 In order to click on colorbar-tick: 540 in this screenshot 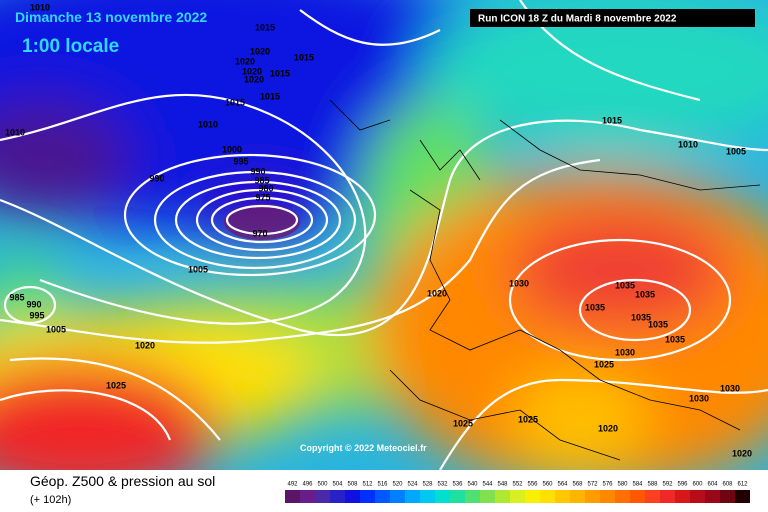, I will do `click(472, 485)`.